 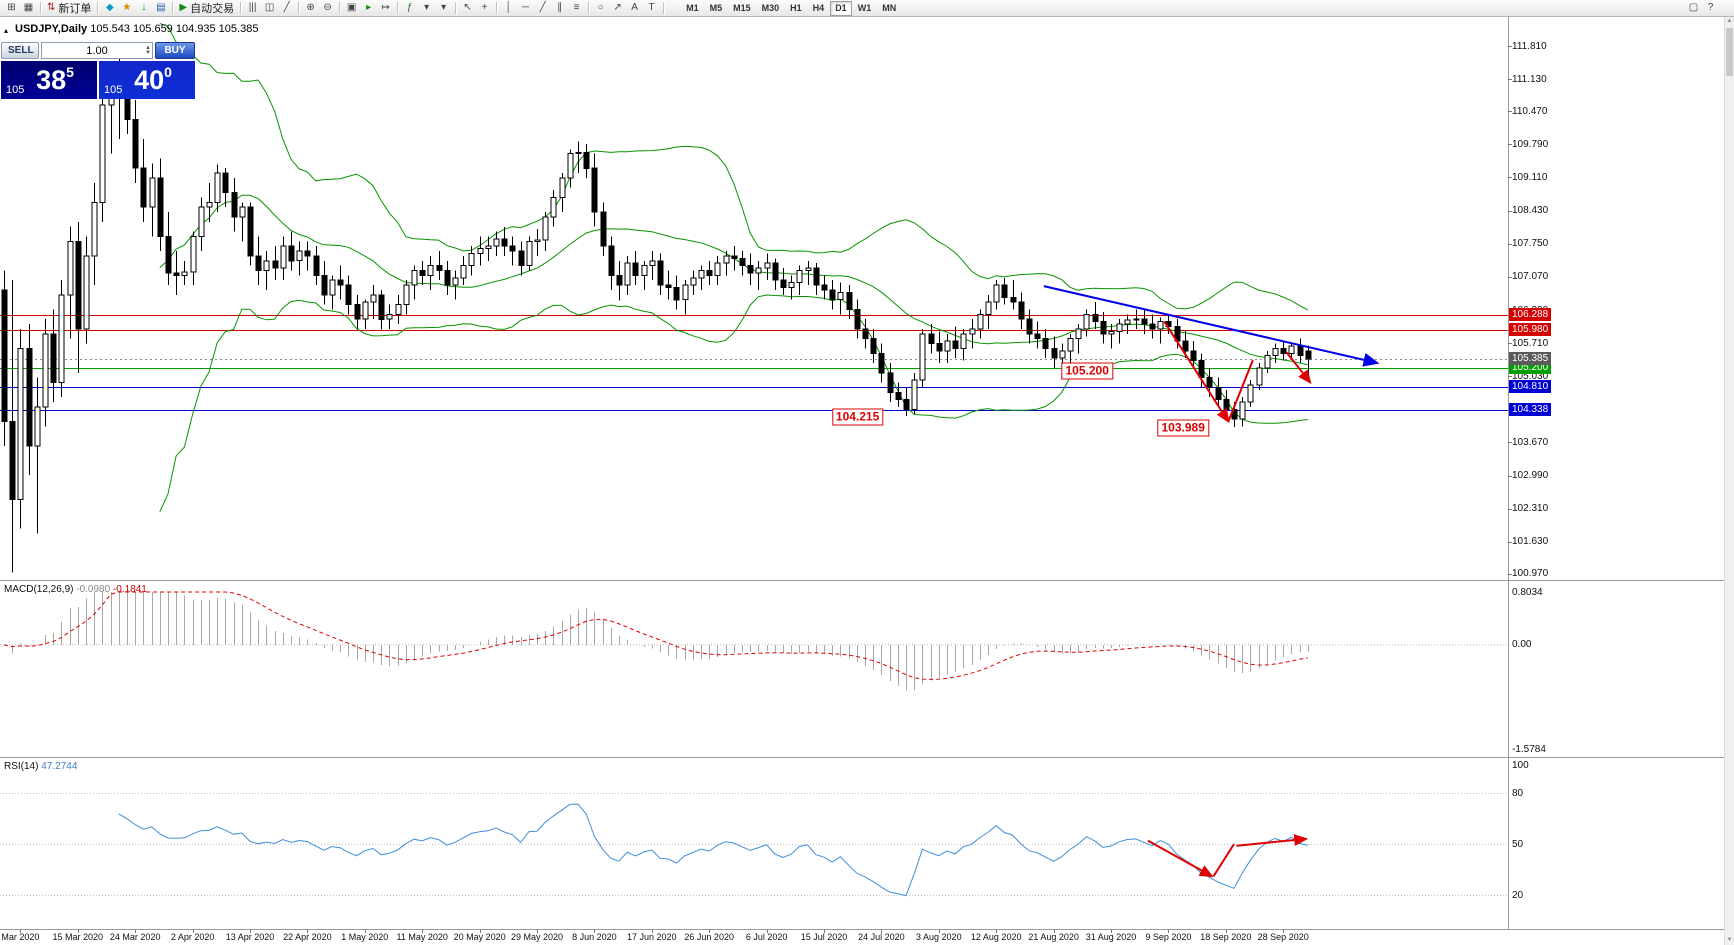 I want to click on line-chart-mode-button: ╱, so click(x=286, y=8).